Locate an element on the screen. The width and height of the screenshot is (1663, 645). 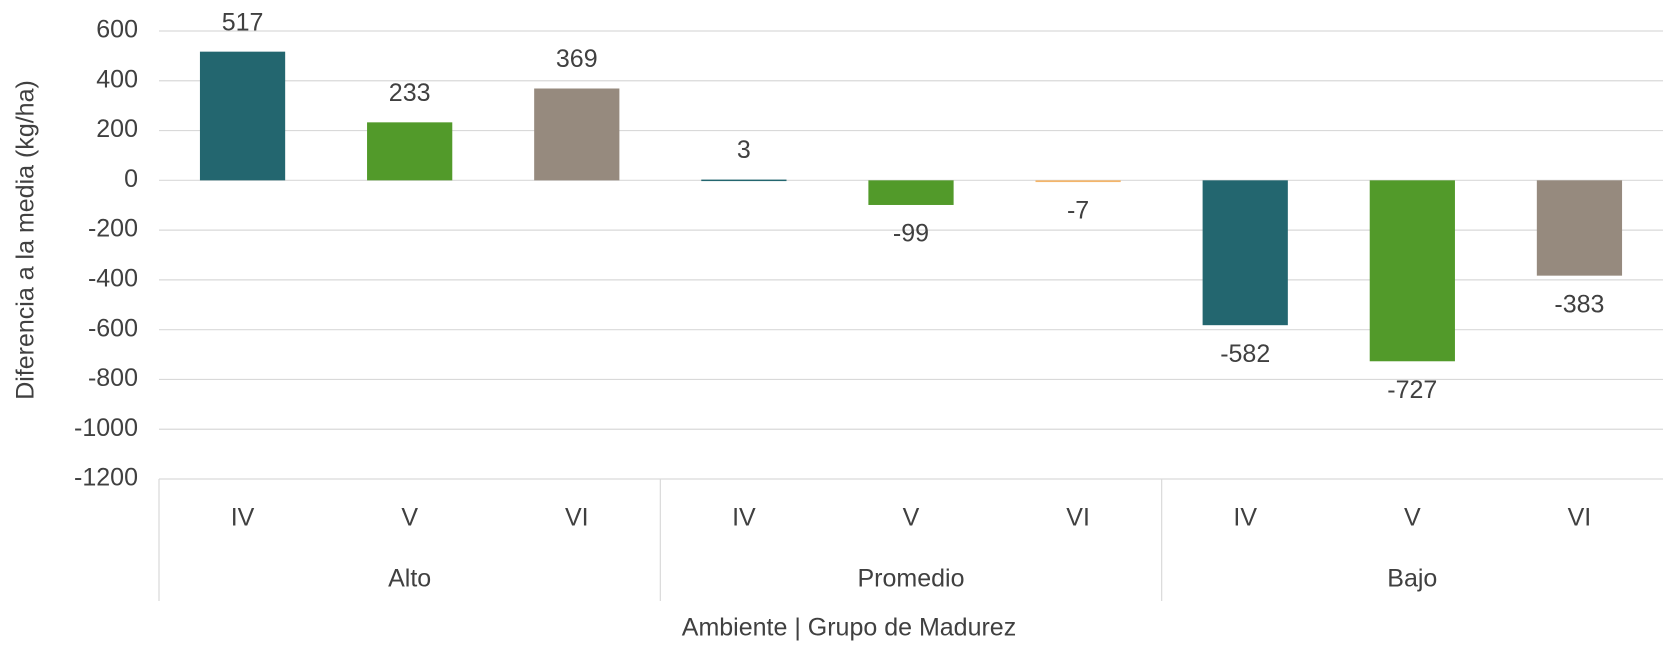
y-tick-label: 0 is located at coordinates (131, 179).